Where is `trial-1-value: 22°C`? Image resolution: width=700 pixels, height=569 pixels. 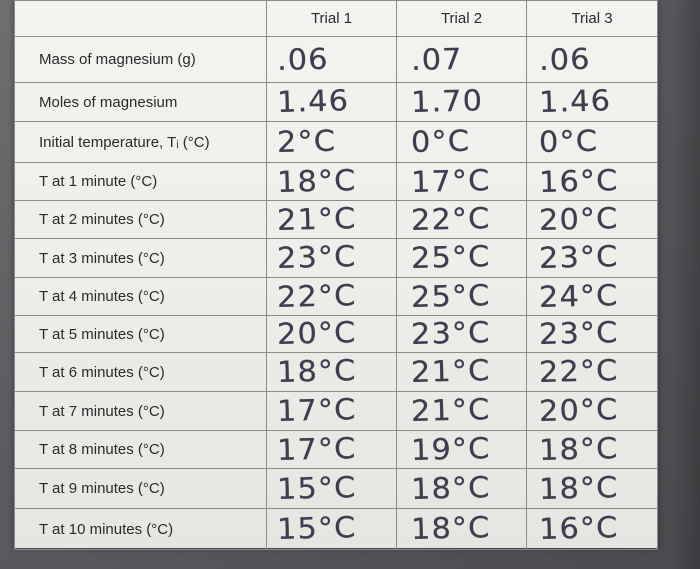
trial-1-value: 22°C is located at coordinates (331, 296).